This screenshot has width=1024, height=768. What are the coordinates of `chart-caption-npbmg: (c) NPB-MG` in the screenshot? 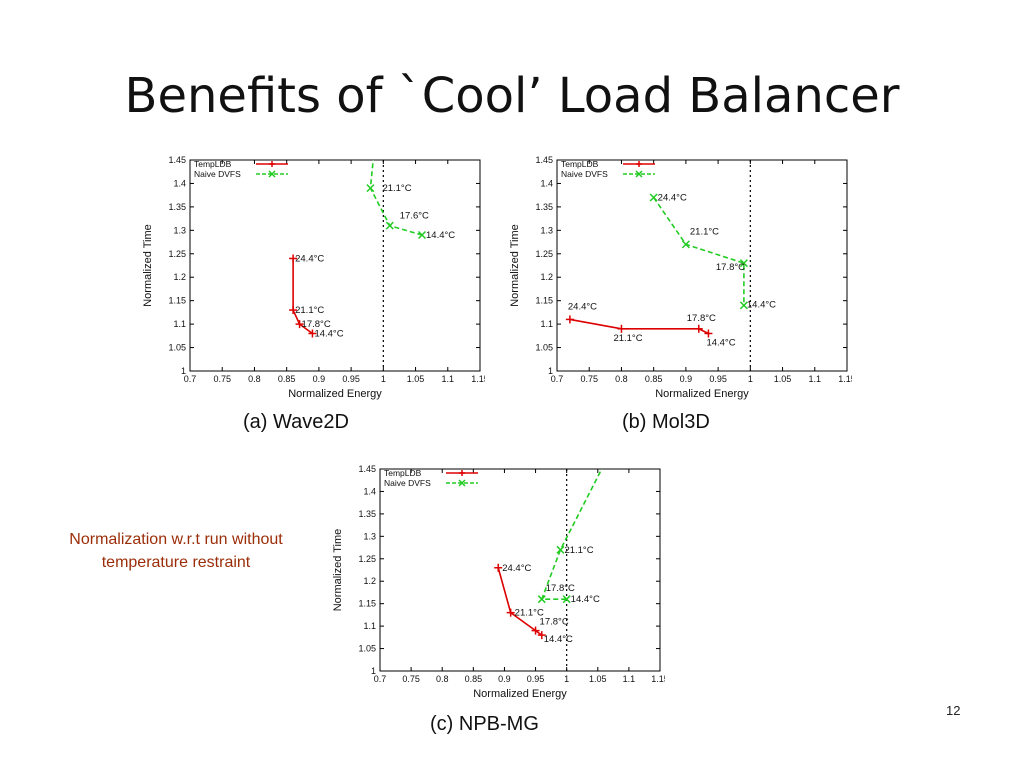 It's located at (484, 724).